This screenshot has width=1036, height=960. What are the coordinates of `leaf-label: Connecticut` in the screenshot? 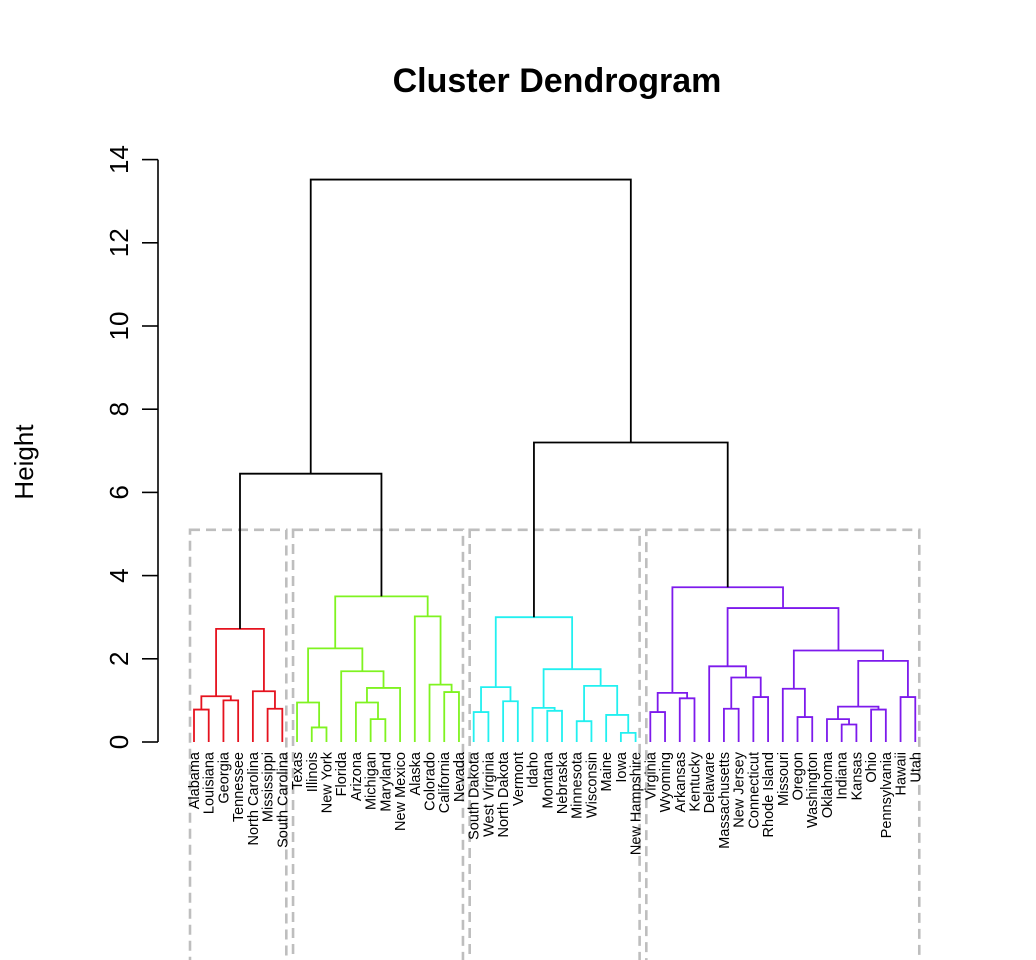 It's located at (754, 790).